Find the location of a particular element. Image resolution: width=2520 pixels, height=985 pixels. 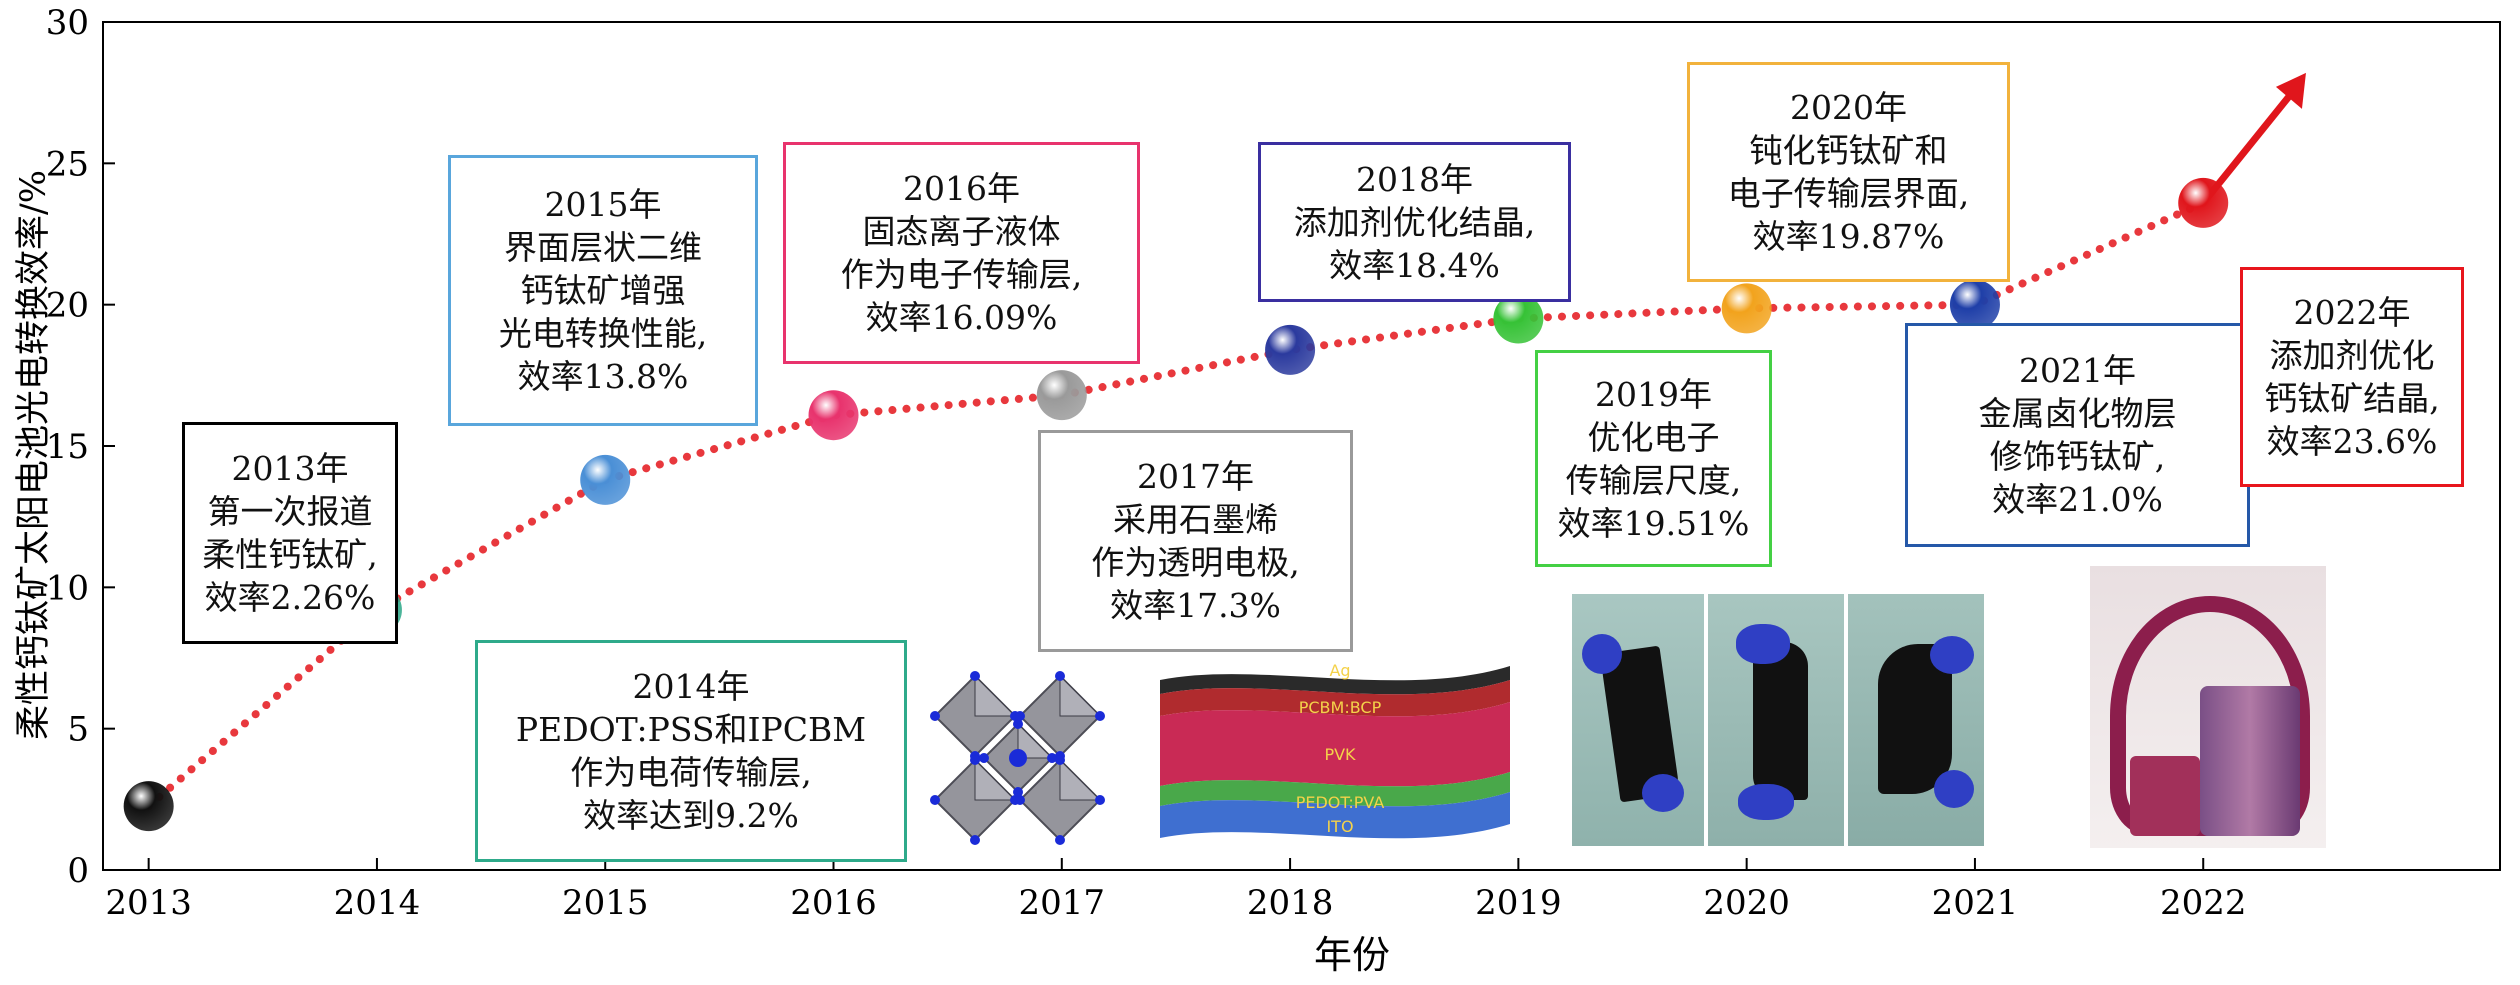

trend-arrow-shaft is located at coordinates (2251, 143).